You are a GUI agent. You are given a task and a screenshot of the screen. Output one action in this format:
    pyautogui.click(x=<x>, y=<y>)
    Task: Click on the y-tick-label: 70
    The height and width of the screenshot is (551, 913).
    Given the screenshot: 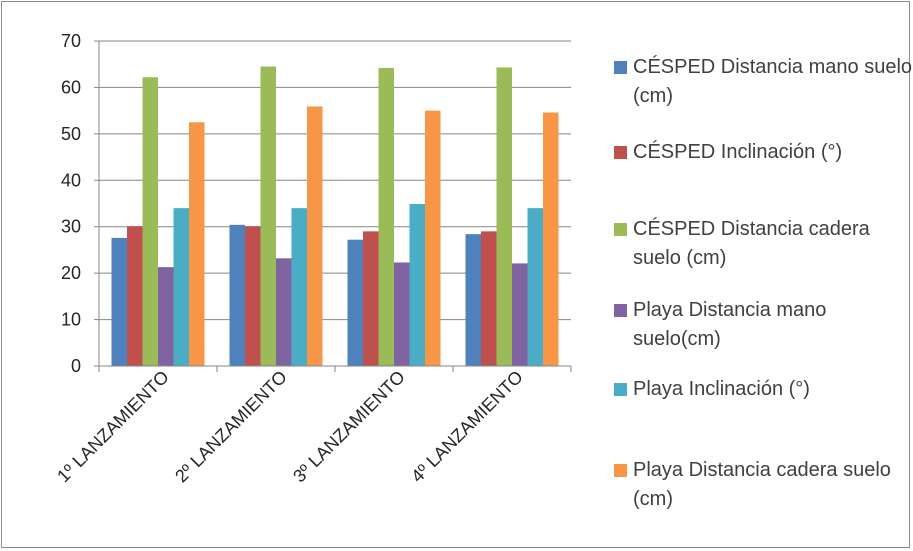 What is the action you would take?
    pyautogui.click(x=71, y=41)
    